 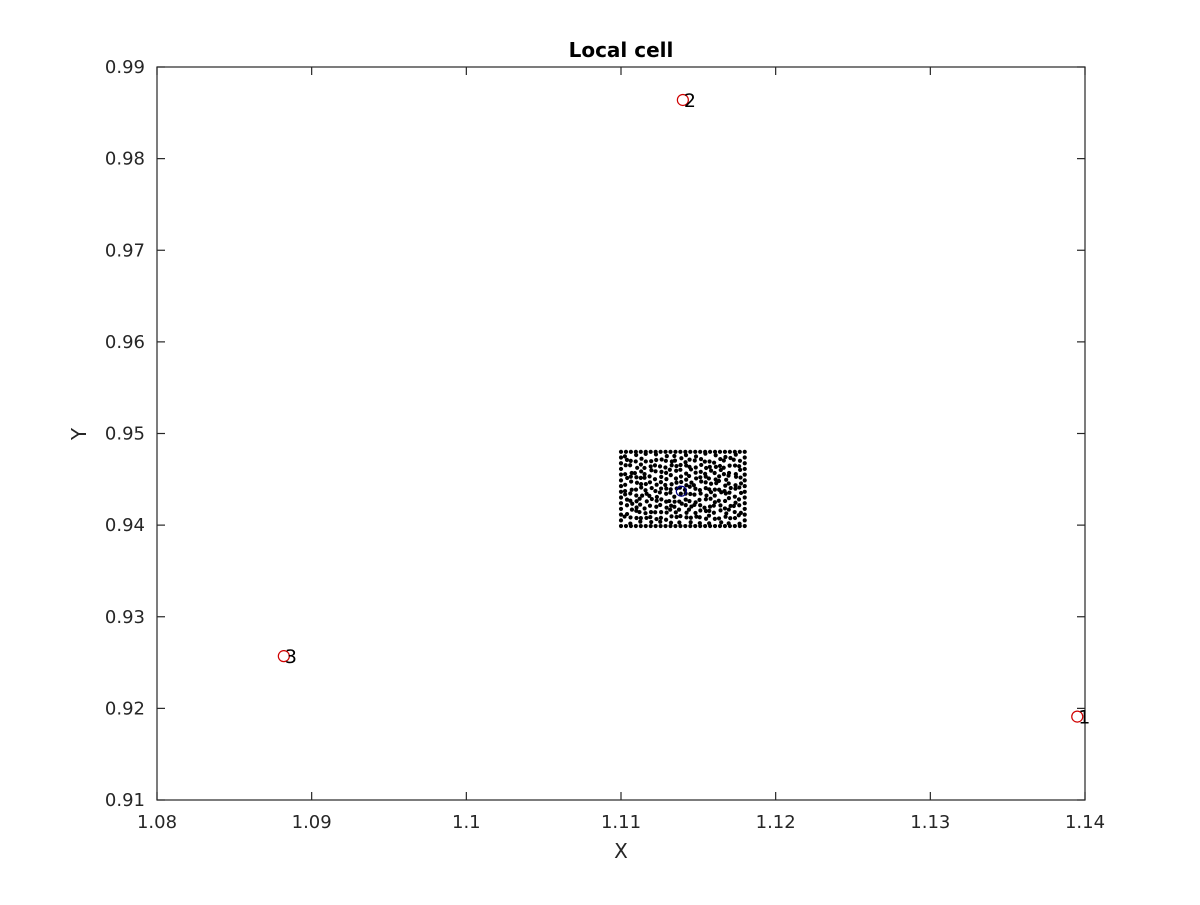 What do you see at coordinates (125, 159) in the screenshot?
I see `y-tick-label: 0.98` at bounding box center [125, 159].